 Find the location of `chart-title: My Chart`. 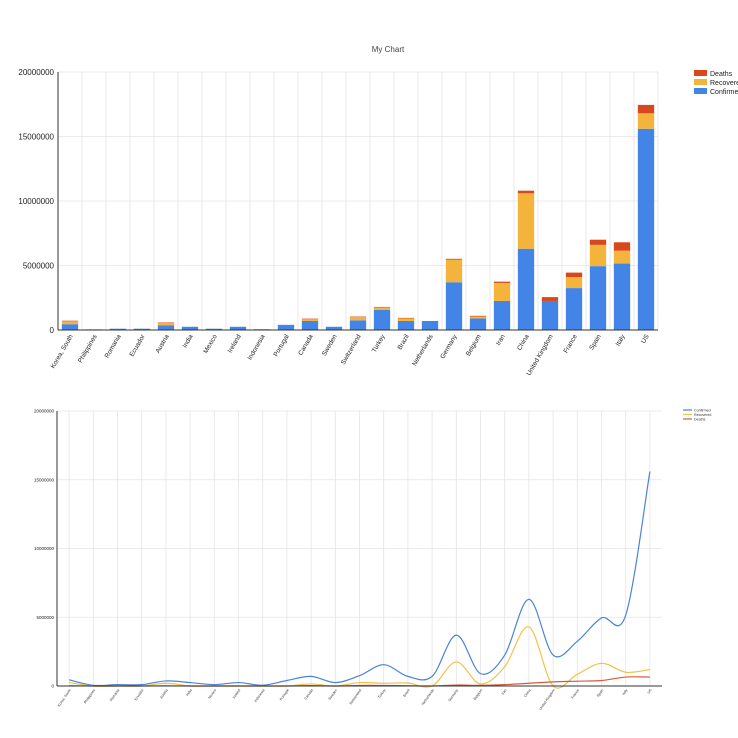

chart-title: My Chart is located at coordinates (388, 49).